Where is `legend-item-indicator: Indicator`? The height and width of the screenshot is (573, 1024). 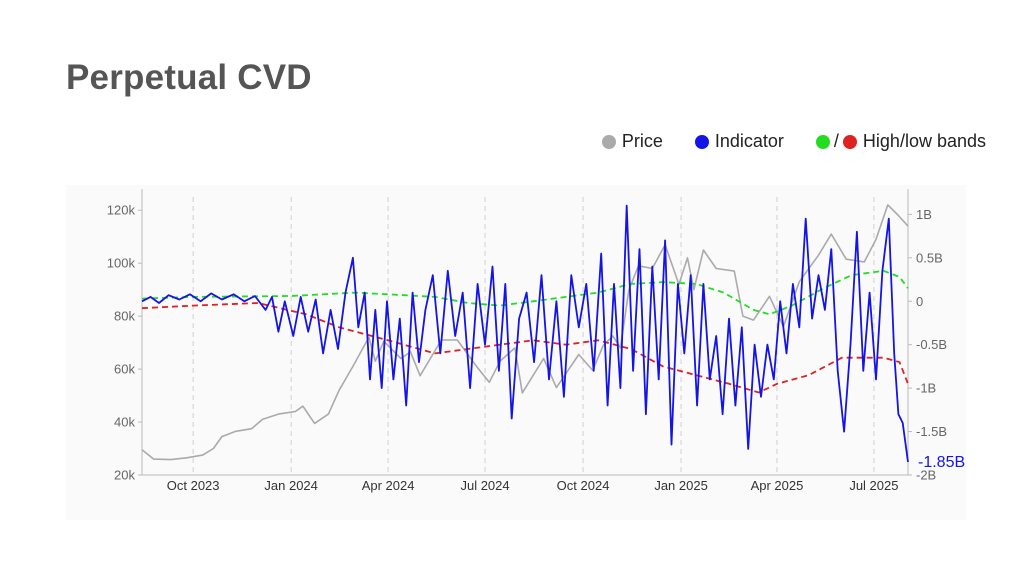 legend-item-indicator: Indicator is located at coordinates (739, 141).